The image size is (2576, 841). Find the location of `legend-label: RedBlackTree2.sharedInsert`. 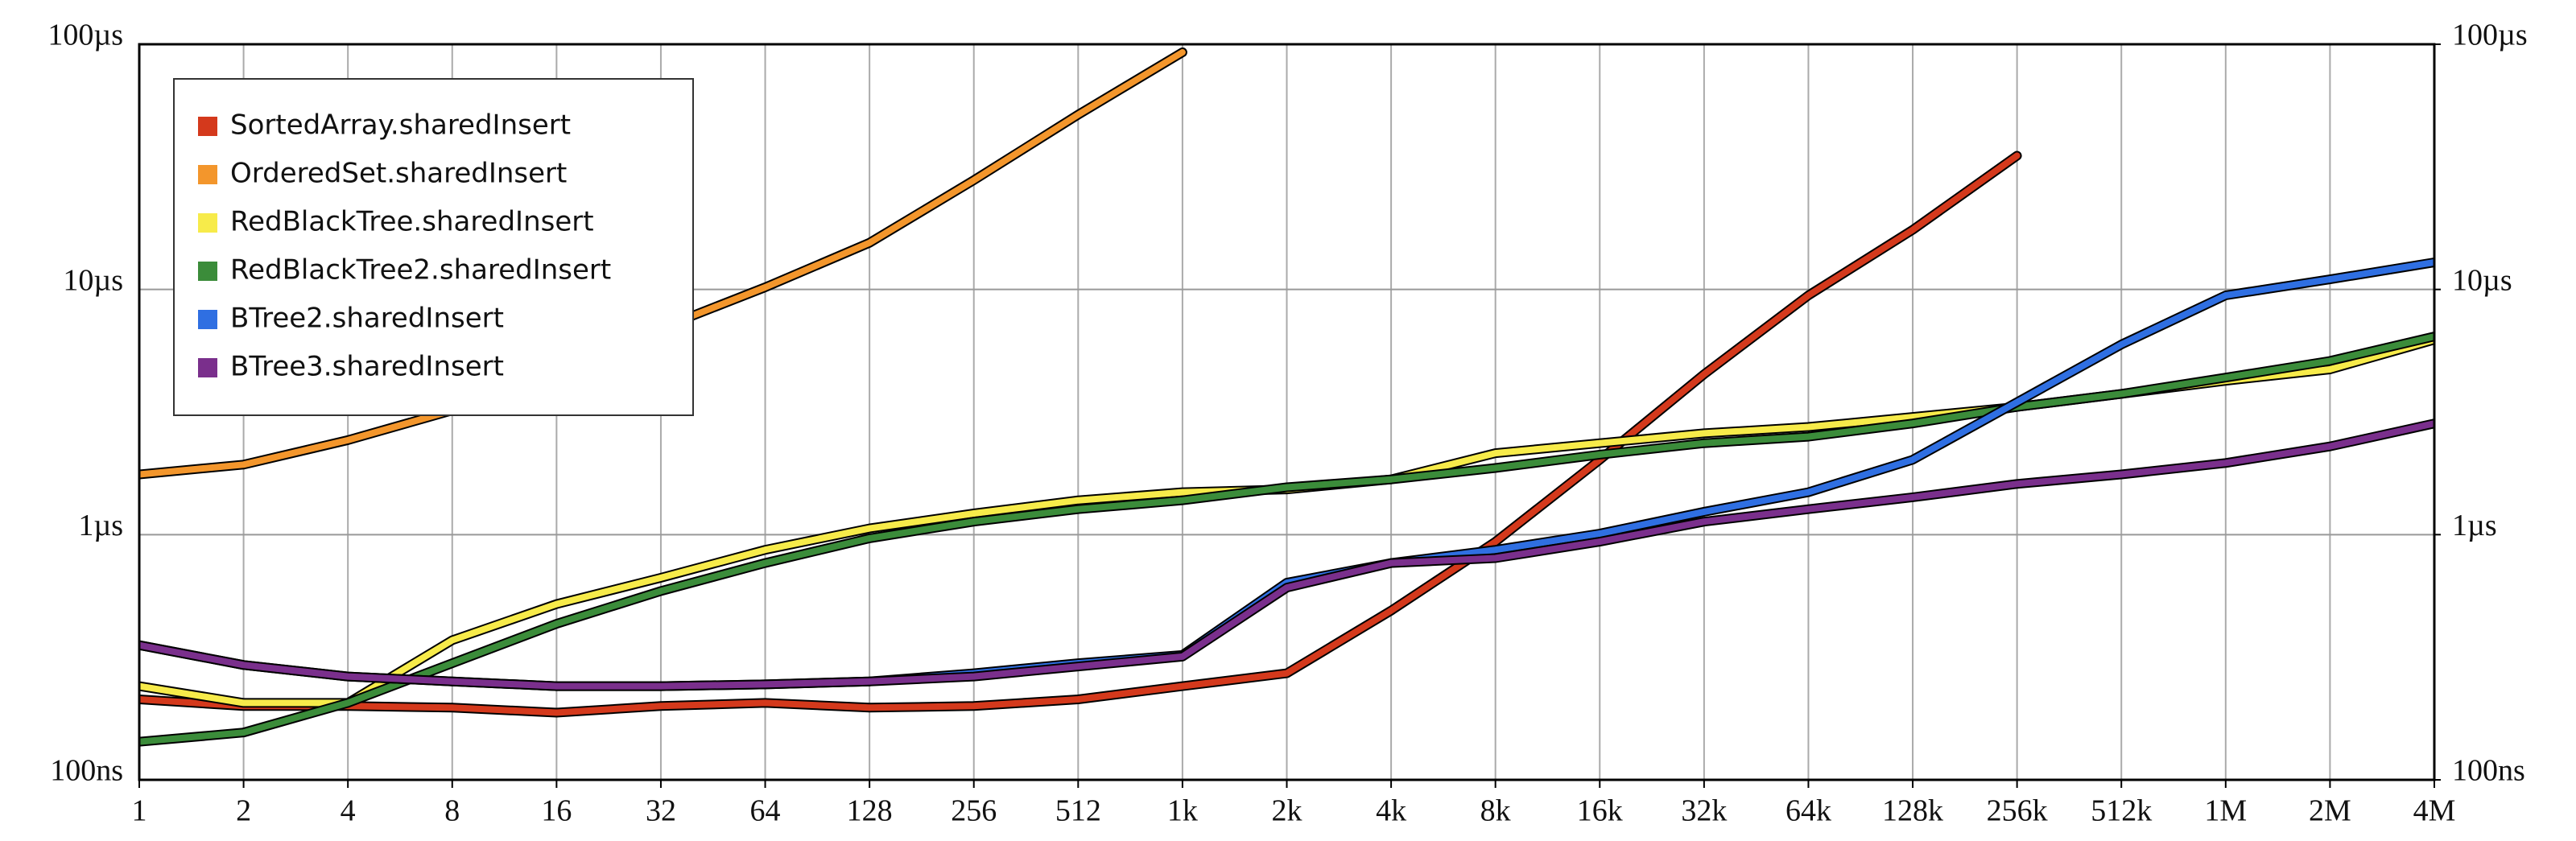

legend-label: RedBlackTree2.sharedInsert is located at coordinates (421, 270).